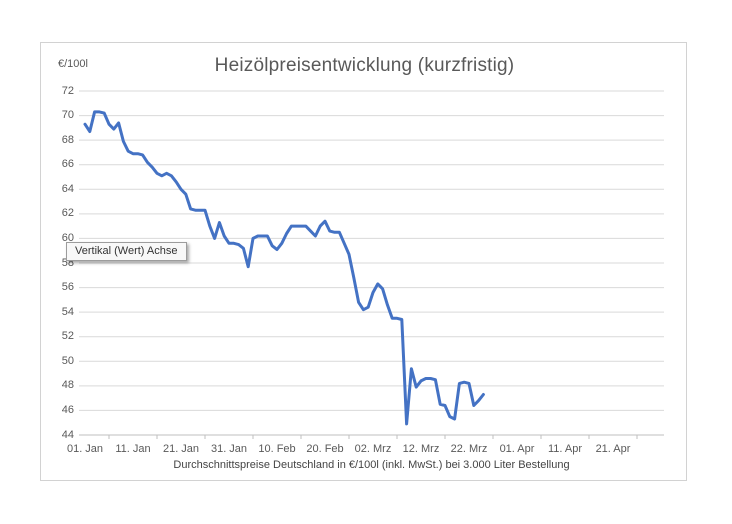  I want to click on y-axis-label: 64, so click(67, 188).